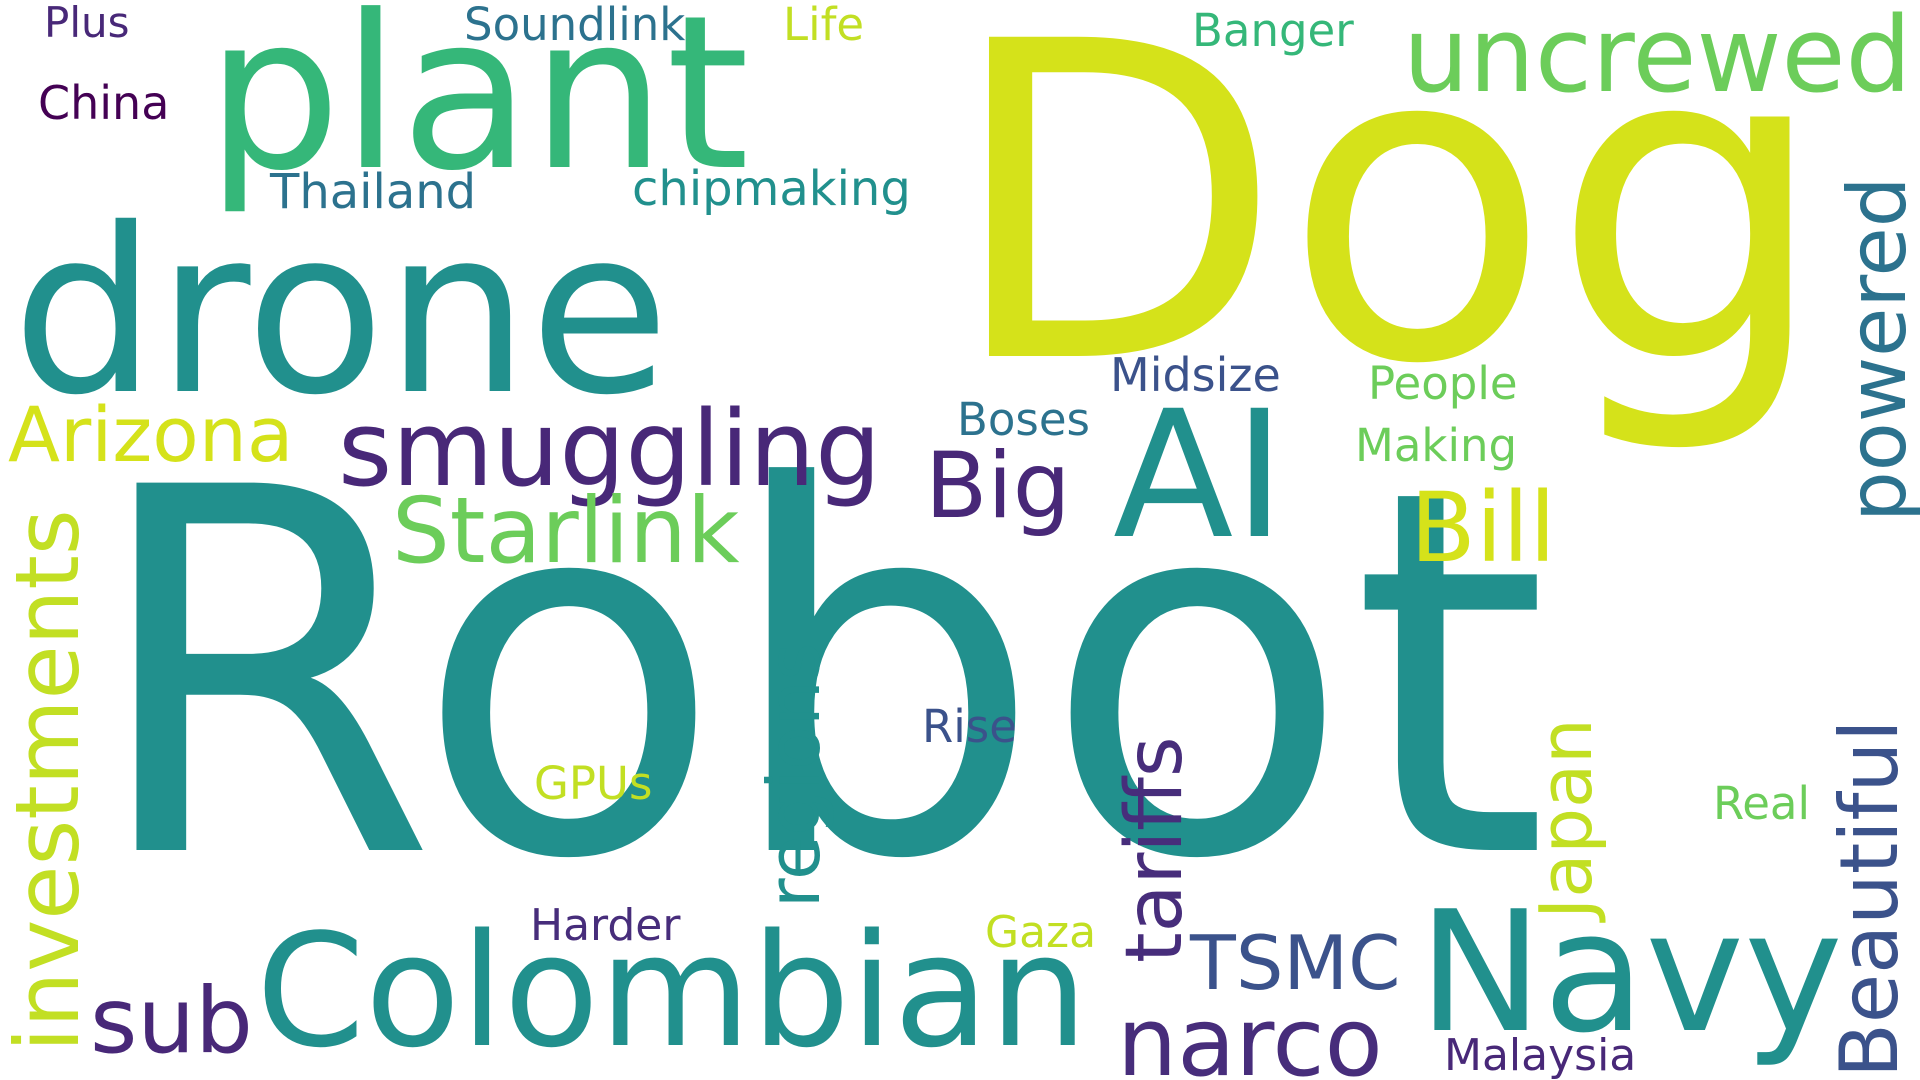  Describe the element at coordinates (566, 531) in the screenshot. I see `word-starlink: Starlink` at that location.